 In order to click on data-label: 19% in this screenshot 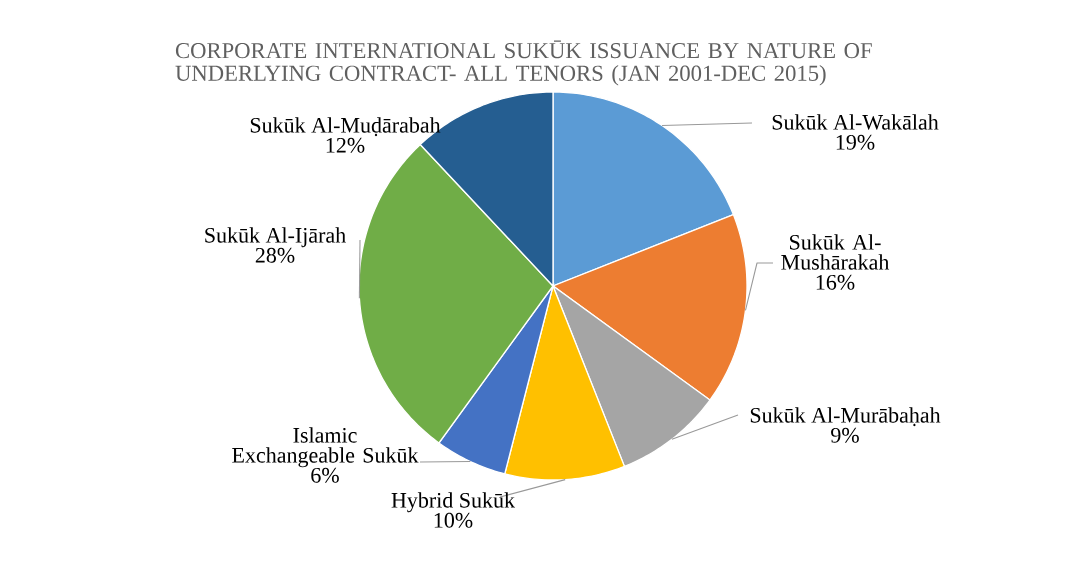, I will do `click(855, 142)`.